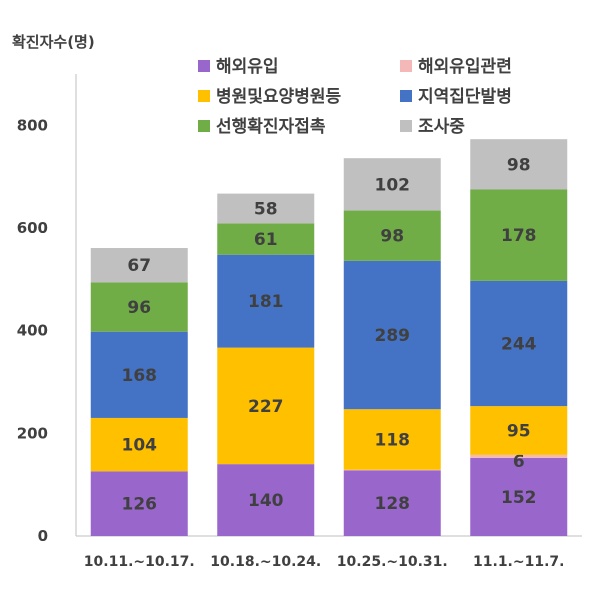 Image resolution: width=602 pixels, height=606 pixels. I want to click on y-tick-label: 400, so click(32, 331).